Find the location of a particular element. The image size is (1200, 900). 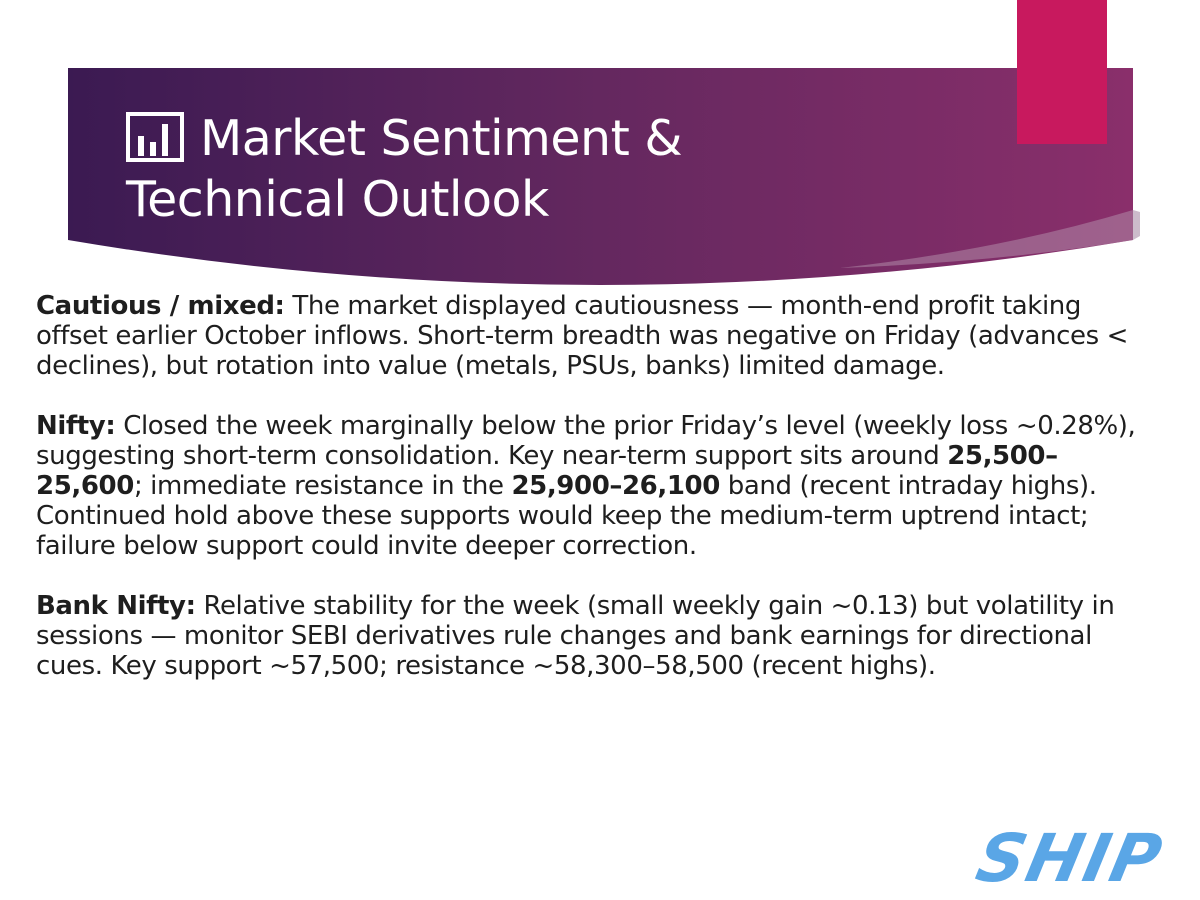

slide-title-text: Market Sentiment & Technical Outlook is located at coordinates (404, 169).